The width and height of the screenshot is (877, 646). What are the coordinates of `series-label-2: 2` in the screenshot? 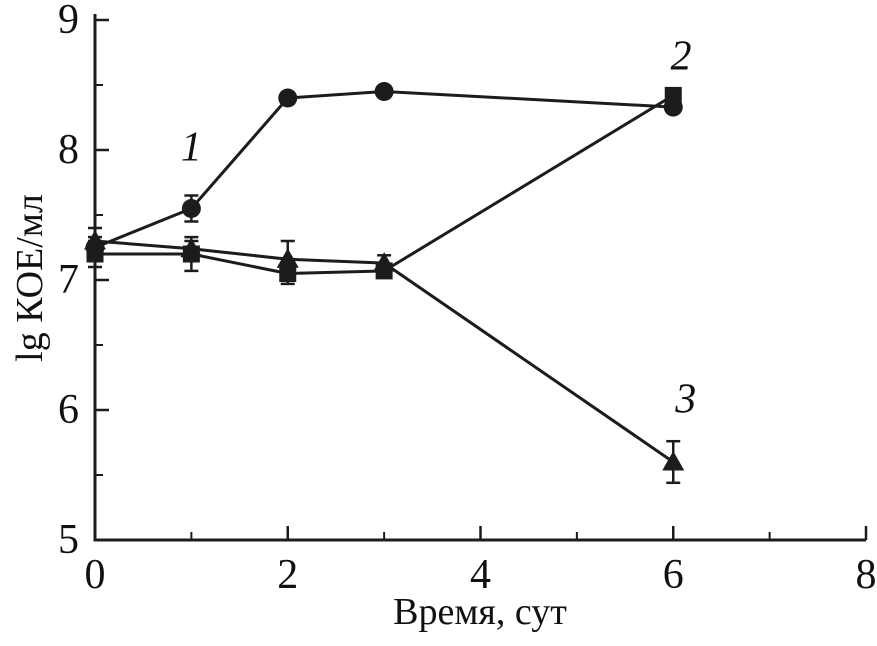 It's located at (680, 56).